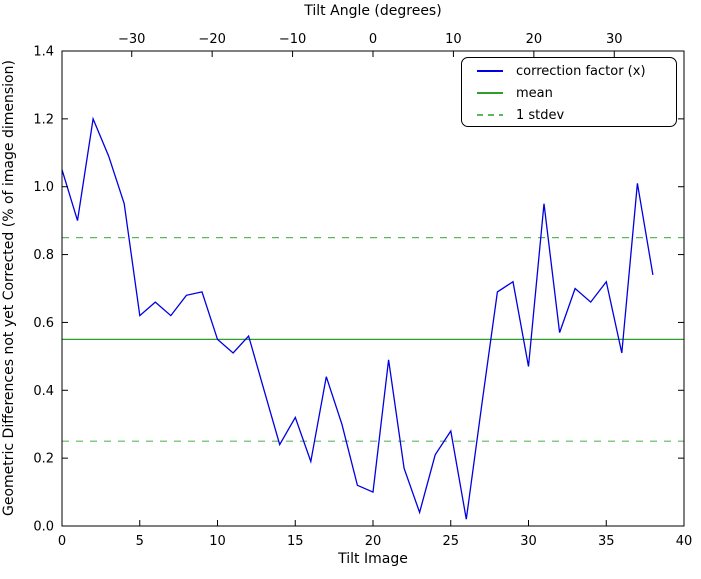  What do you see at coordinates (490, 71) in the screenshot?
I see `legend-line-sample-solid-blue` at bounding box center [490, 71].